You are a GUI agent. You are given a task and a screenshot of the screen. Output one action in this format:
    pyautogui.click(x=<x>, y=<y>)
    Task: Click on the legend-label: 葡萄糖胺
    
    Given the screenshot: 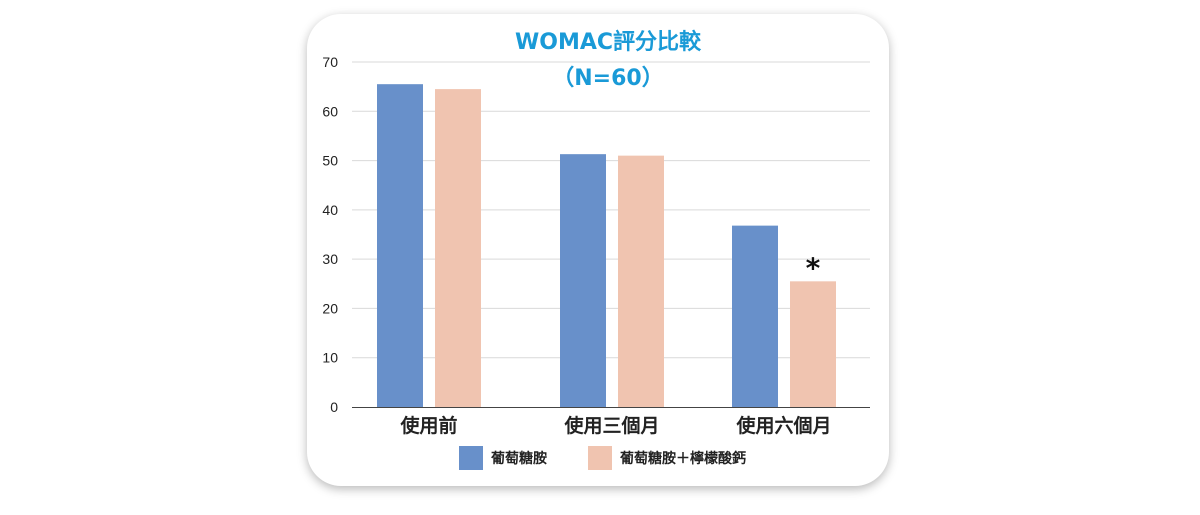 What is the action you would take?
    pyautogui.click(x=518, y=458)
    